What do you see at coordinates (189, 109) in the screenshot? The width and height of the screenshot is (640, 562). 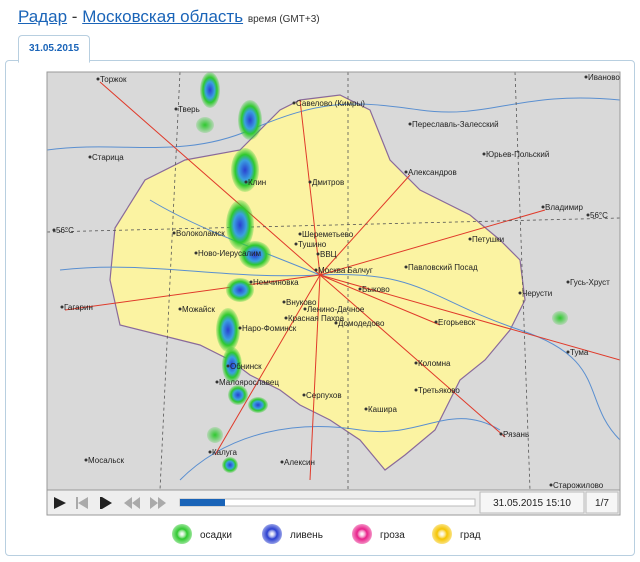 I see `map-label: Тверь` at bounding box center [189, 109].